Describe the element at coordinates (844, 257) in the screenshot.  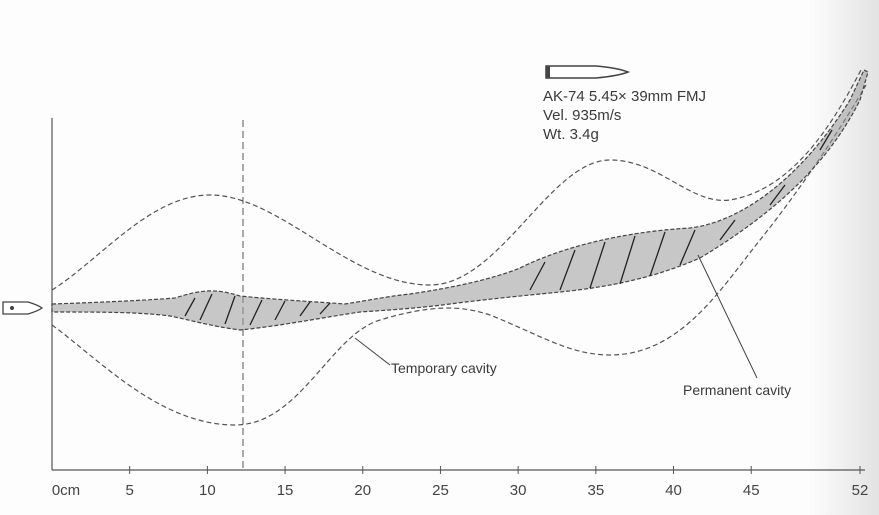
I see `scan-shadow` at that location.